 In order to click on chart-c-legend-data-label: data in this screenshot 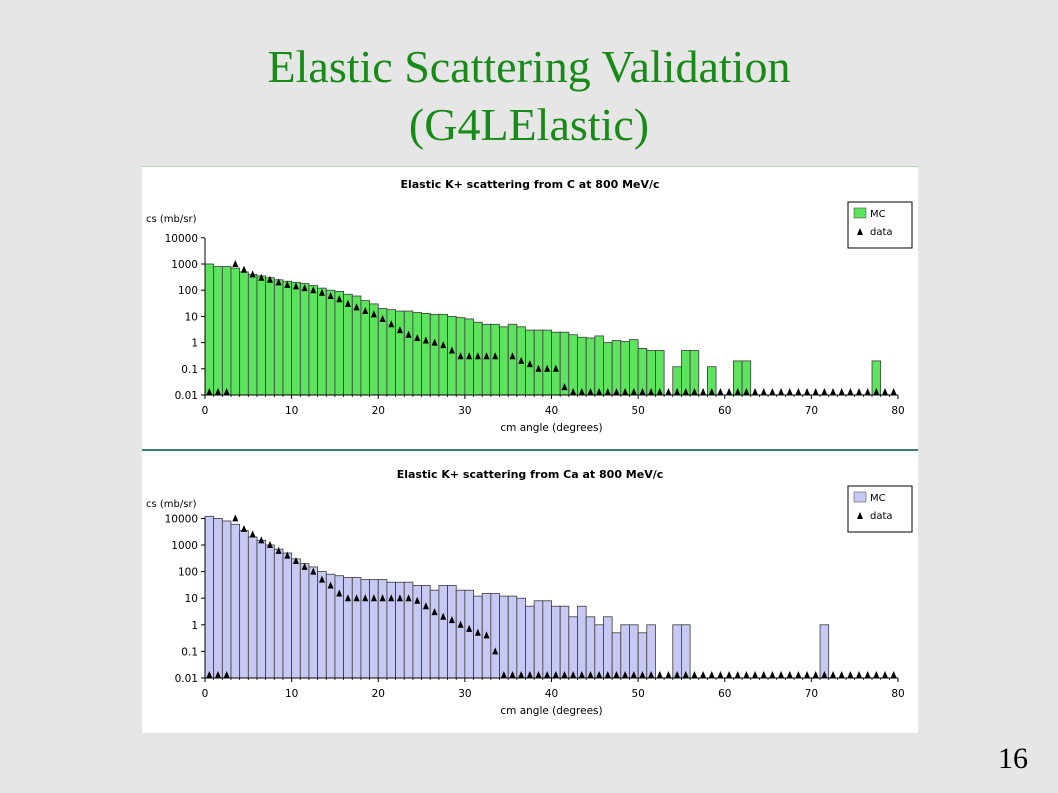, I will do `click(881, 232)`.